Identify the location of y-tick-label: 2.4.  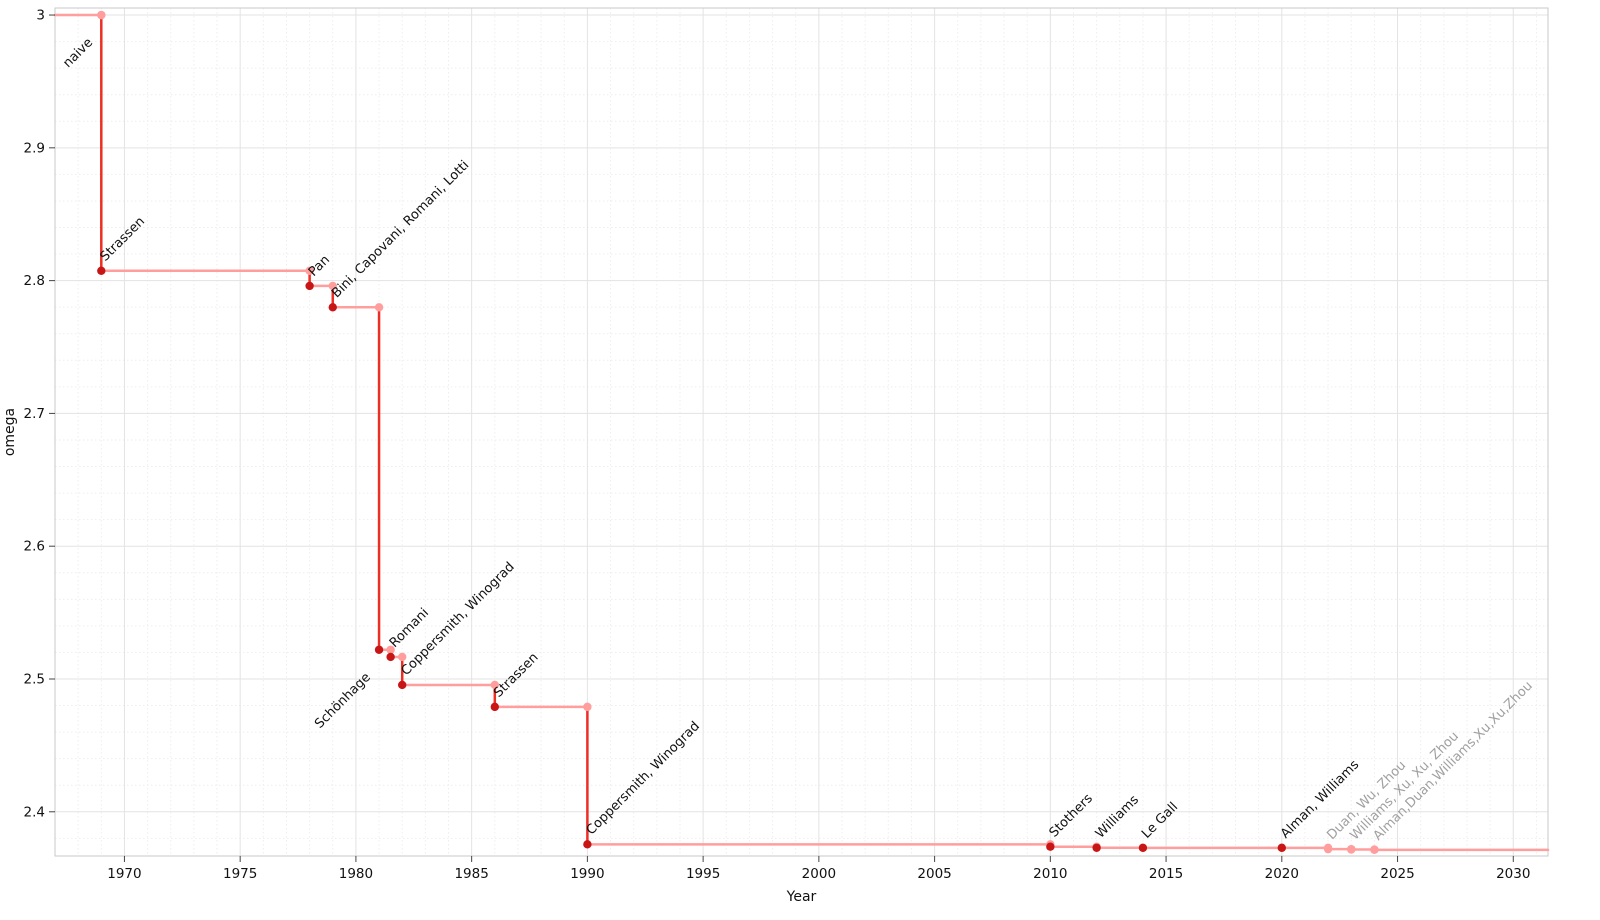
(34, 812).